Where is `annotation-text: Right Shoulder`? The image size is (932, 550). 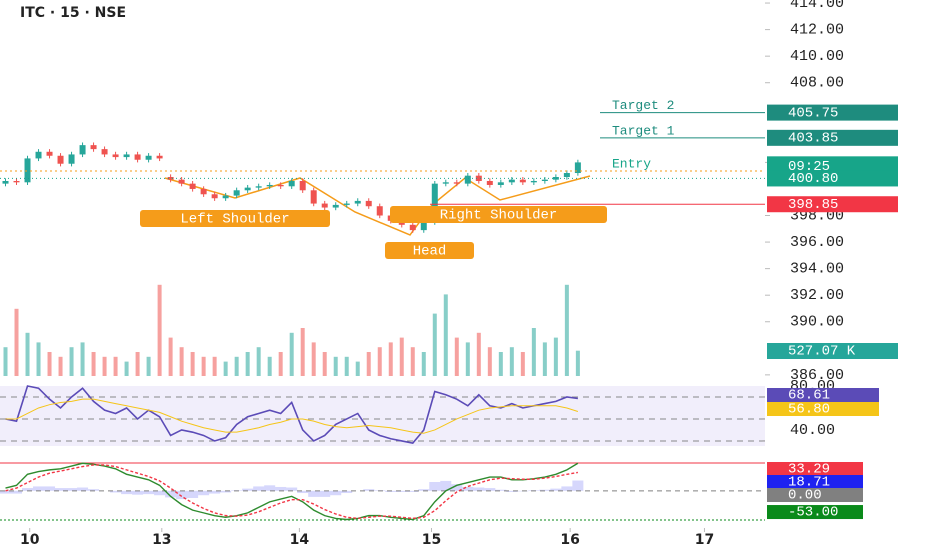
annotation-text: Right Shoulder is located at coordinates (499, 216).